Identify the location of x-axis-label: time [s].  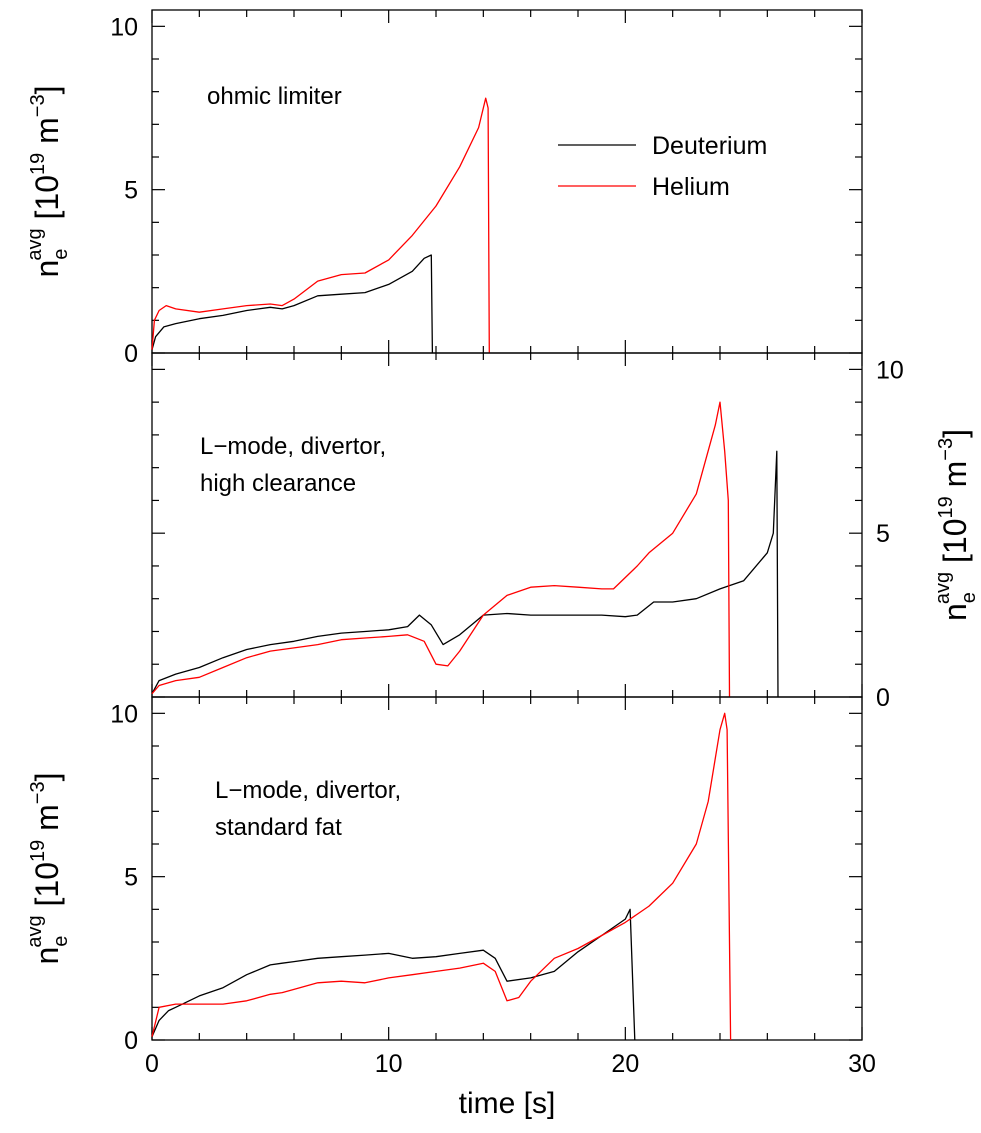
(507, 1103).